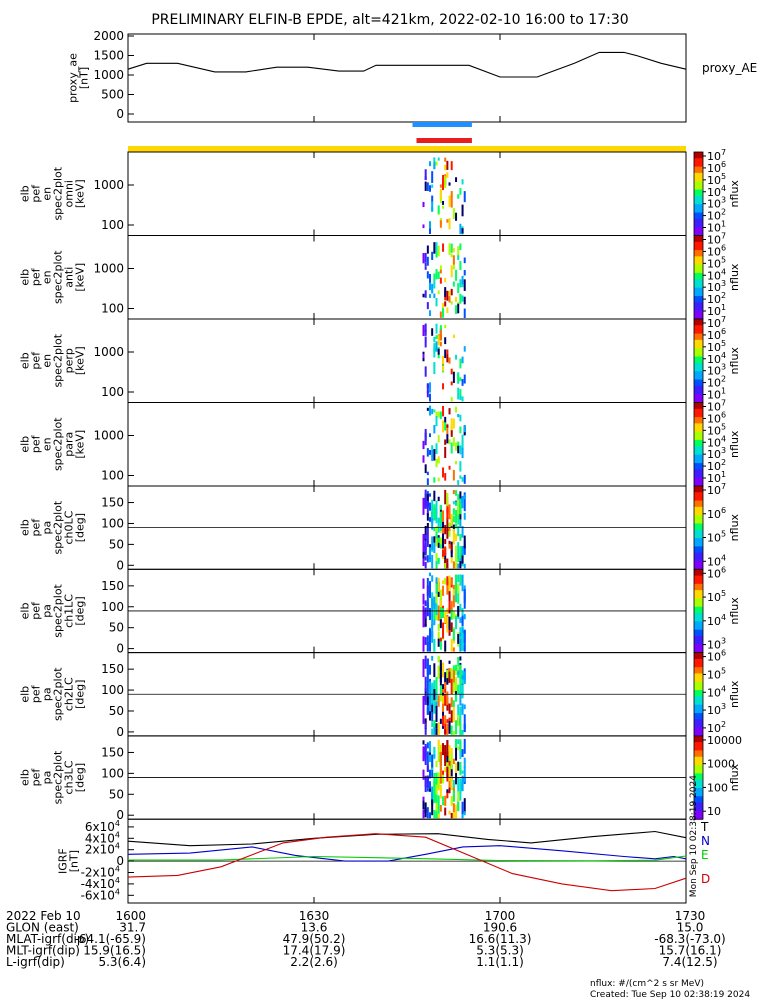 The width and height of the screenshot is (775, 1000). I want to click on colorbar-tick-exponent: 4, so click(723, 355).